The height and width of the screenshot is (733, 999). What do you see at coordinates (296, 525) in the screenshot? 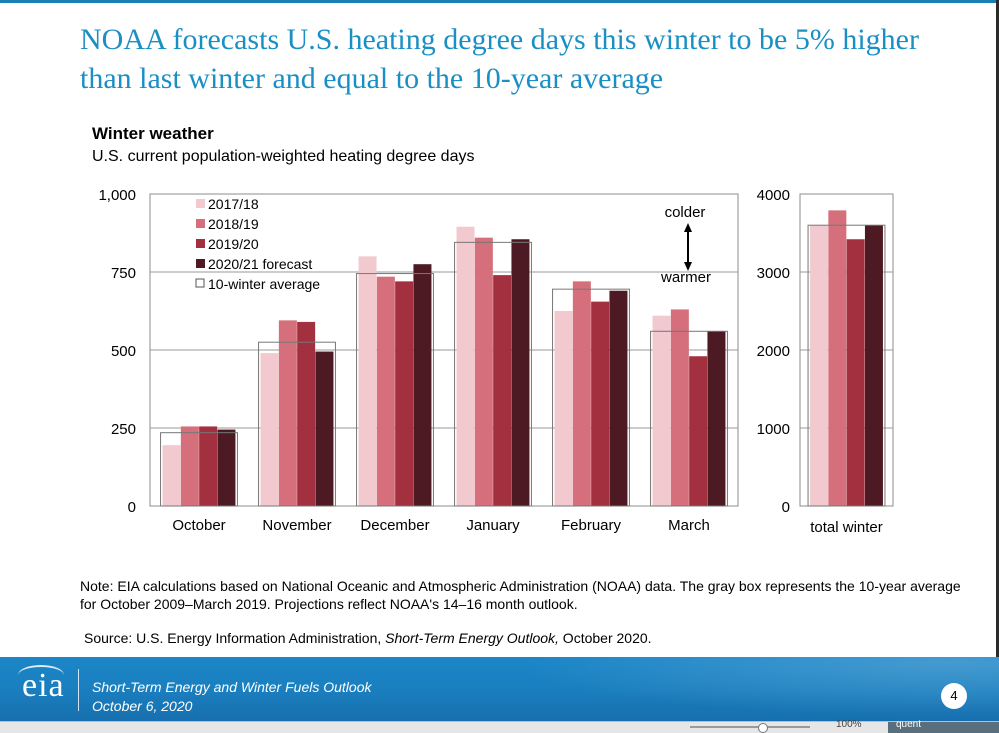
I see `x-tick-label: November` at bounding box center [296, 525].